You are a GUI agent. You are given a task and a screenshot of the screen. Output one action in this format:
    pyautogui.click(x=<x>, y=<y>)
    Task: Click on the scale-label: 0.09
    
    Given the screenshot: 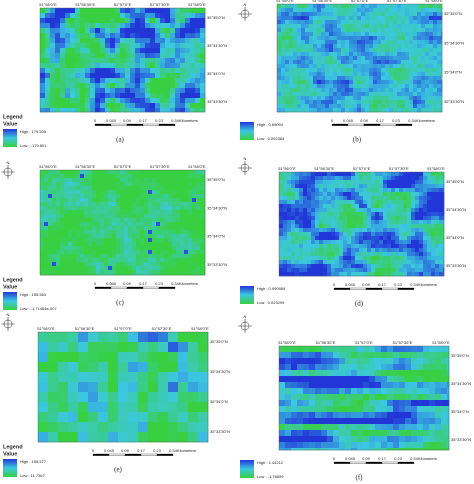 What is the action you would take?
    pyautogui.click(x=127, y=283)
    